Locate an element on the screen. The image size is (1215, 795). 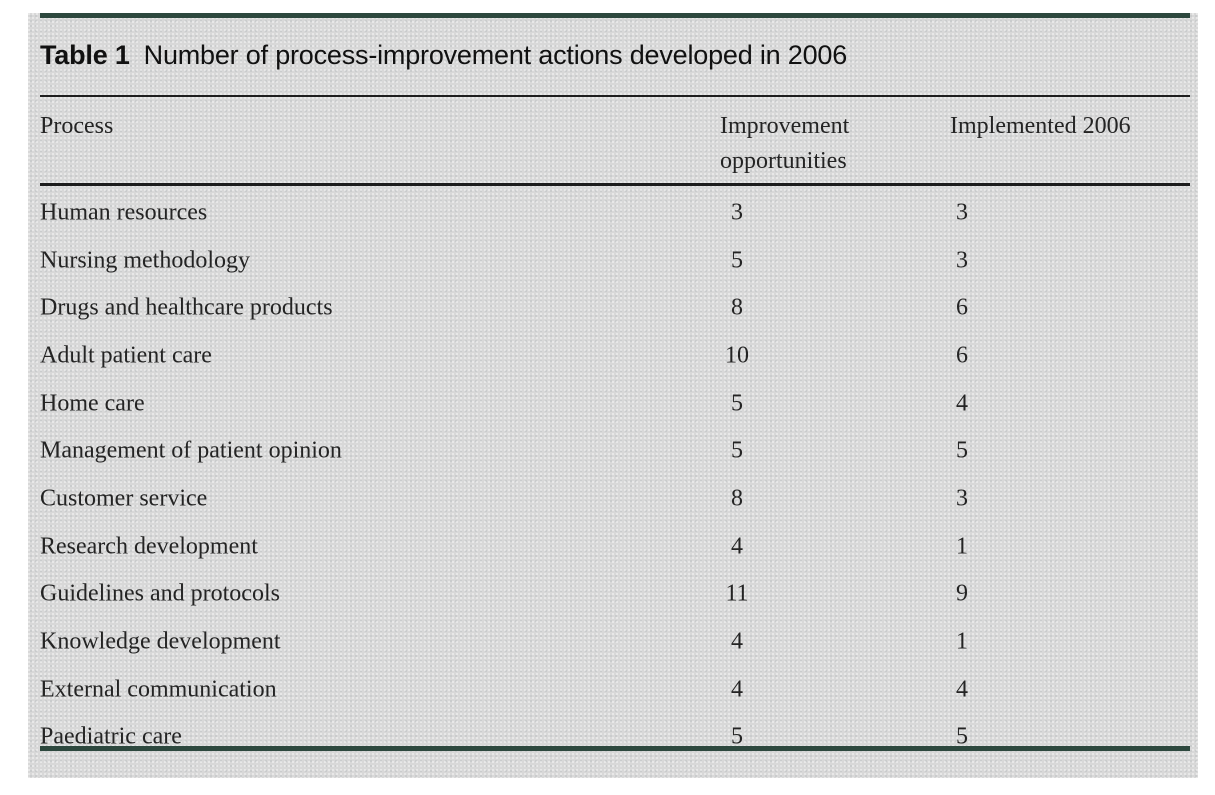
table-number-label: Table 1 is located at coordinates (85, 55).